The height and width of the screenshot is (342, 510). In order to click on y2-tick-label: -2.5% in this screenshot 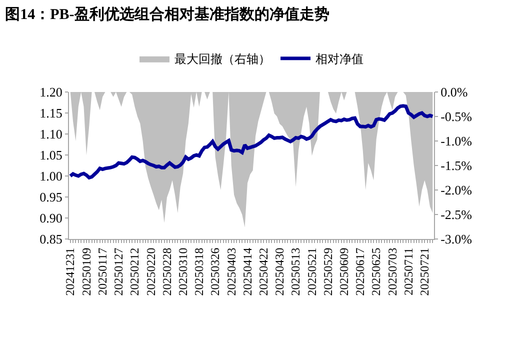, I will do `click(456, 214)`.